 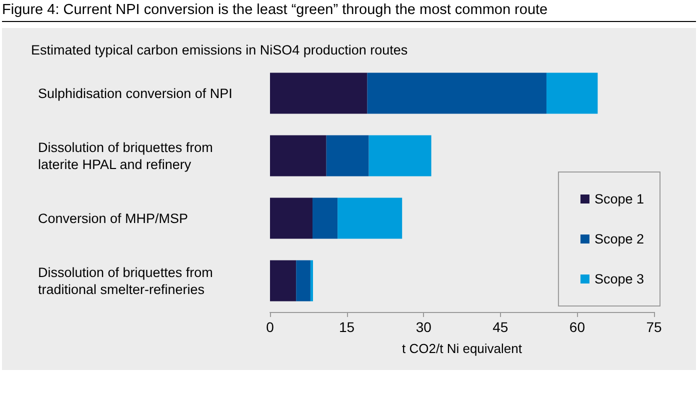 I want to click on chart-title: Figure 4: Current NPI conversion is the least “green” through the most common route, so click(x=349, y=12).